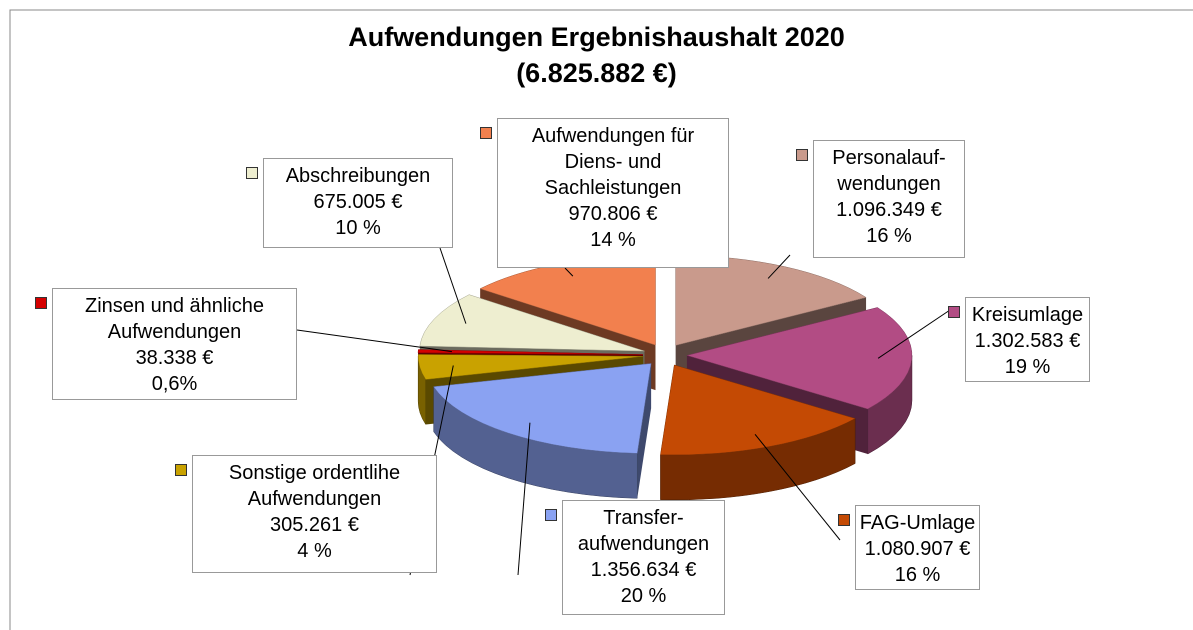 The width and height of the screenshot is (1193, 630). Describe the element at coordinates (358, 176) in the screenshot. I see `category-label: Abschreibungen` at that location.